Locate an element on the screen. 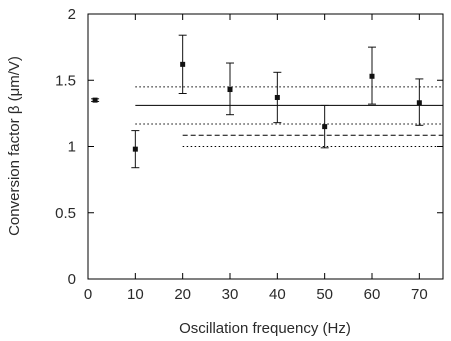  y-tick-label: 1 is located at coordinates (72, 147).